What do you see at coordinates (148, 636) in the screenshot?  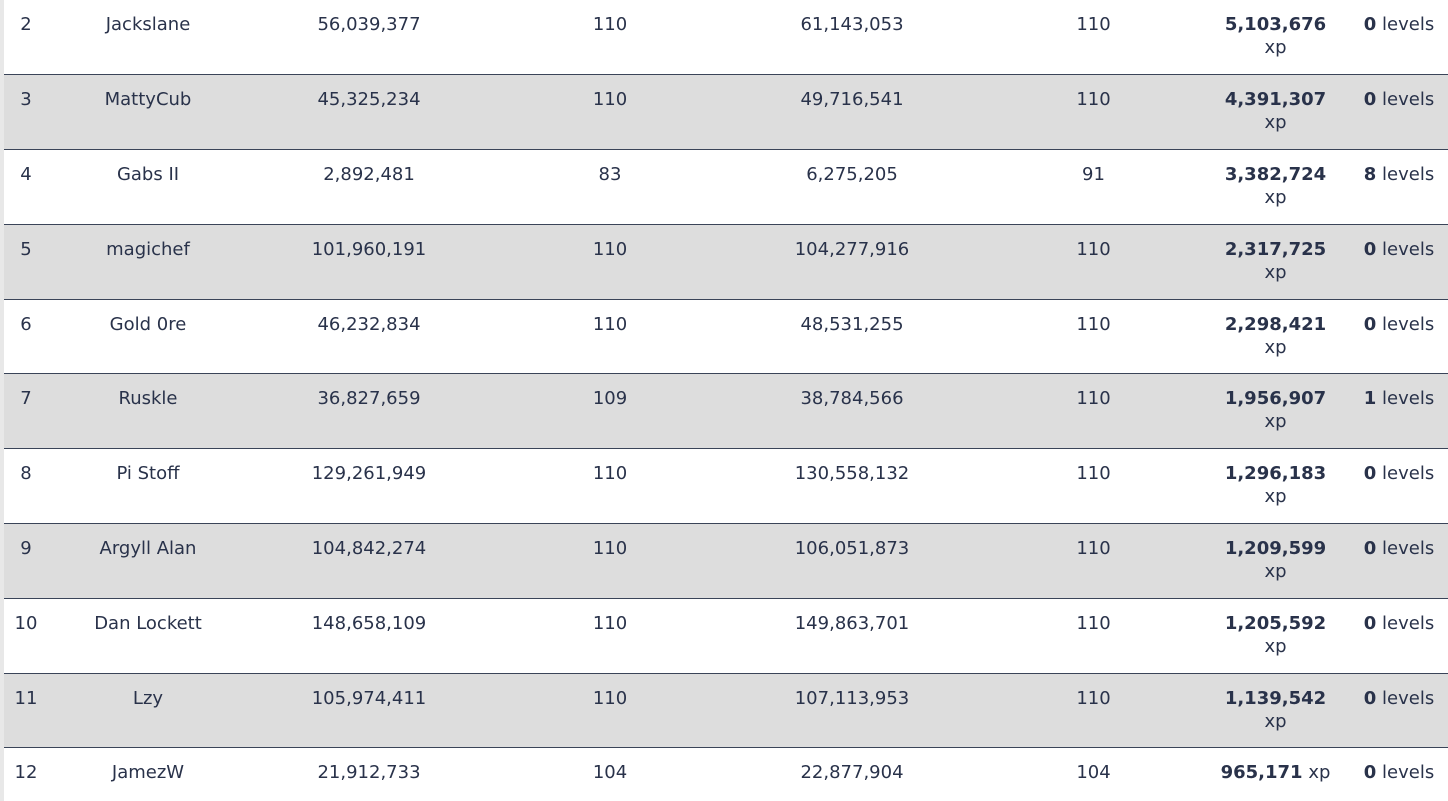 I see `player-name: Dan Lockett` at bounding box center [148, 636].